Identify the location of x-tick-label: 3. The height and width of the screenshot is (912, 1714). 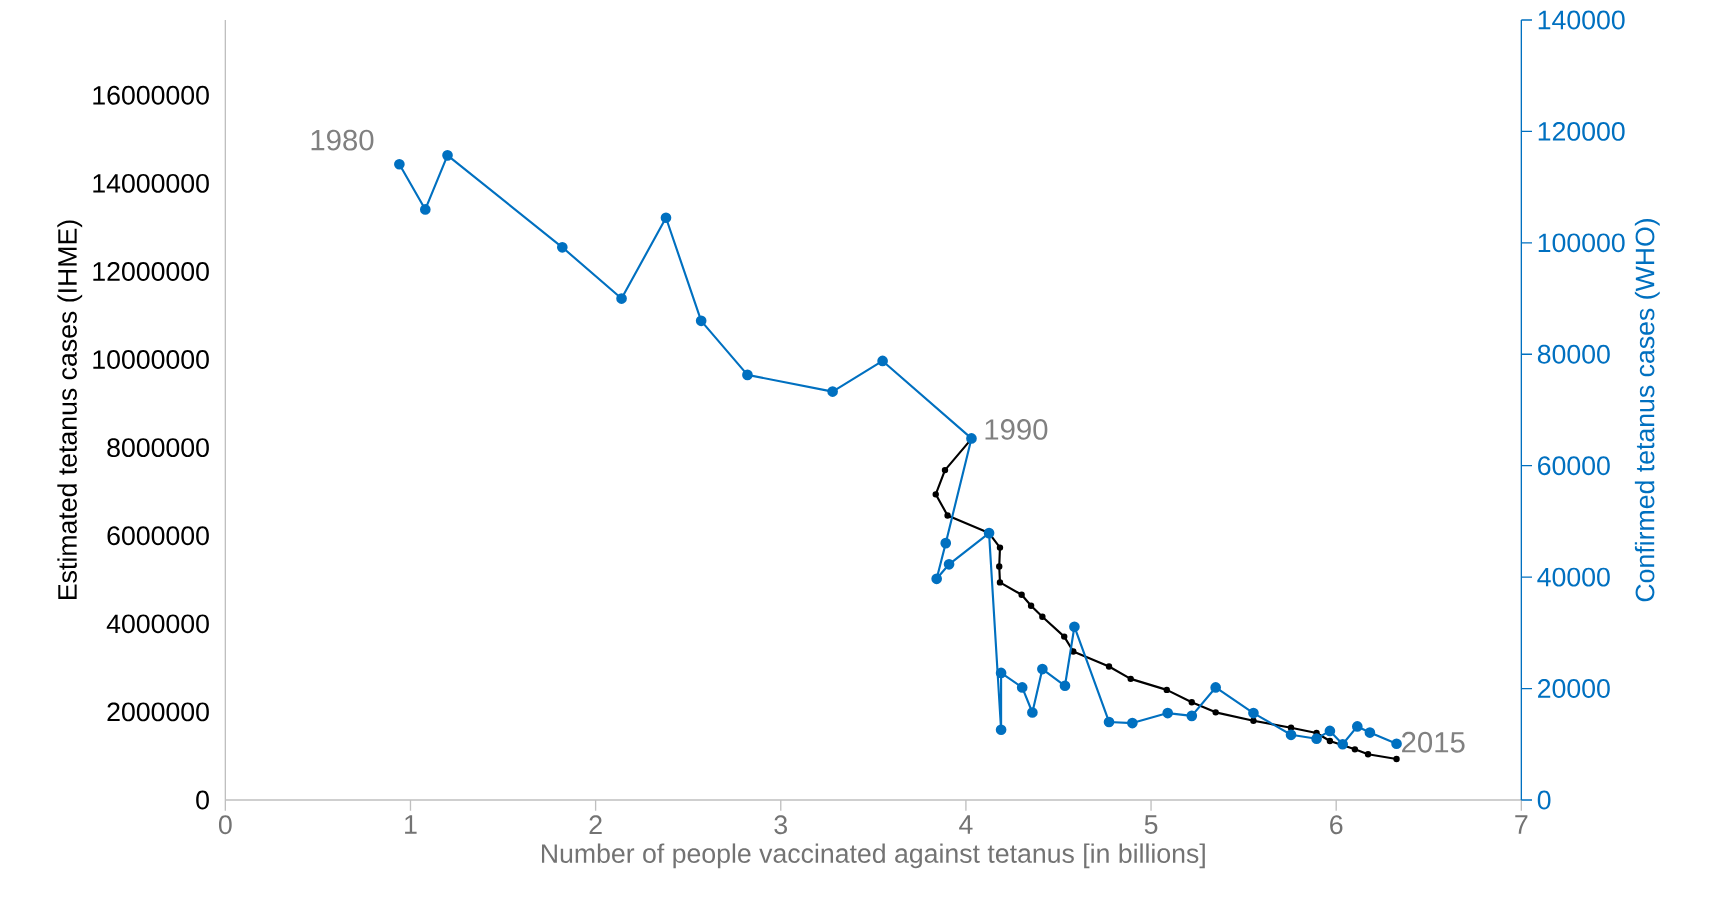
(781, 825).